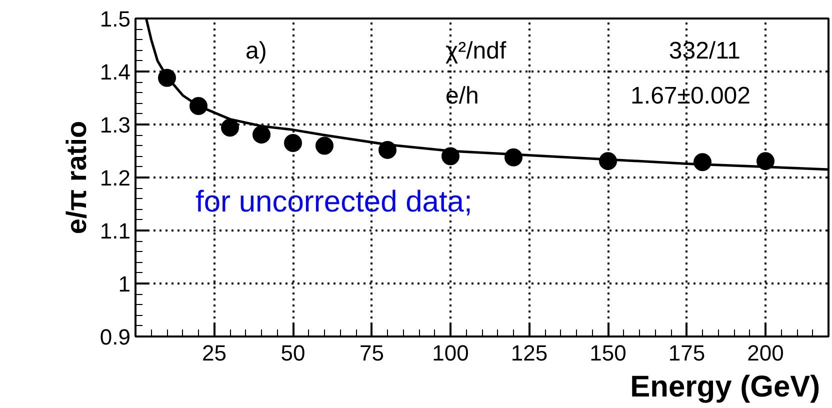 The height and width of the screenshot is (408, 832). I want to click on x-tick-label: 175, so click(687, 353).